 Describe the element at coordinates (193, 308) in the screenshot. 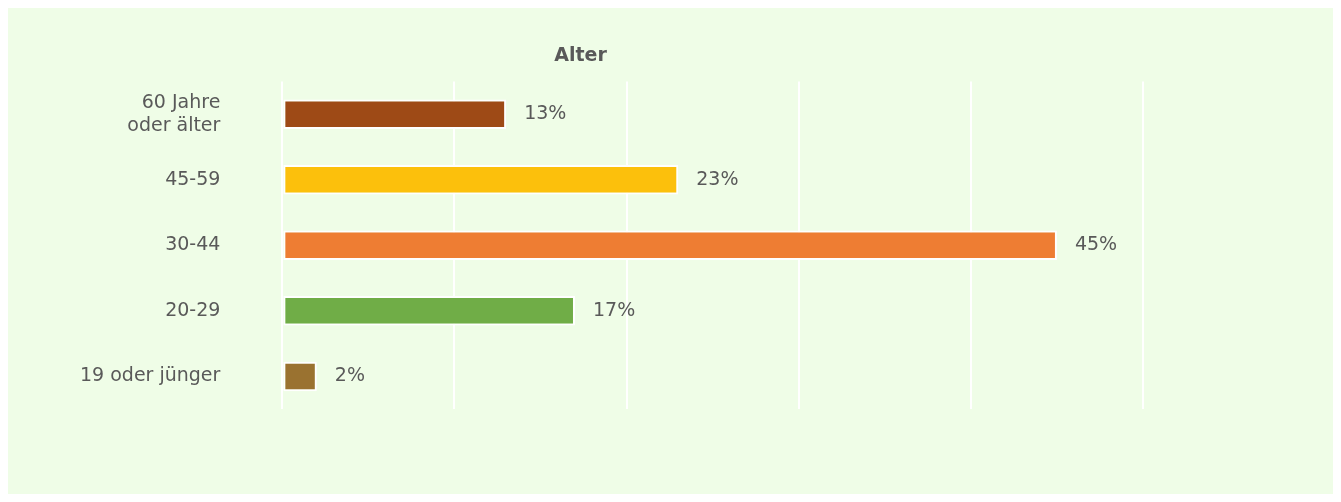

I see `y-tick-label: 20-29` at that location.